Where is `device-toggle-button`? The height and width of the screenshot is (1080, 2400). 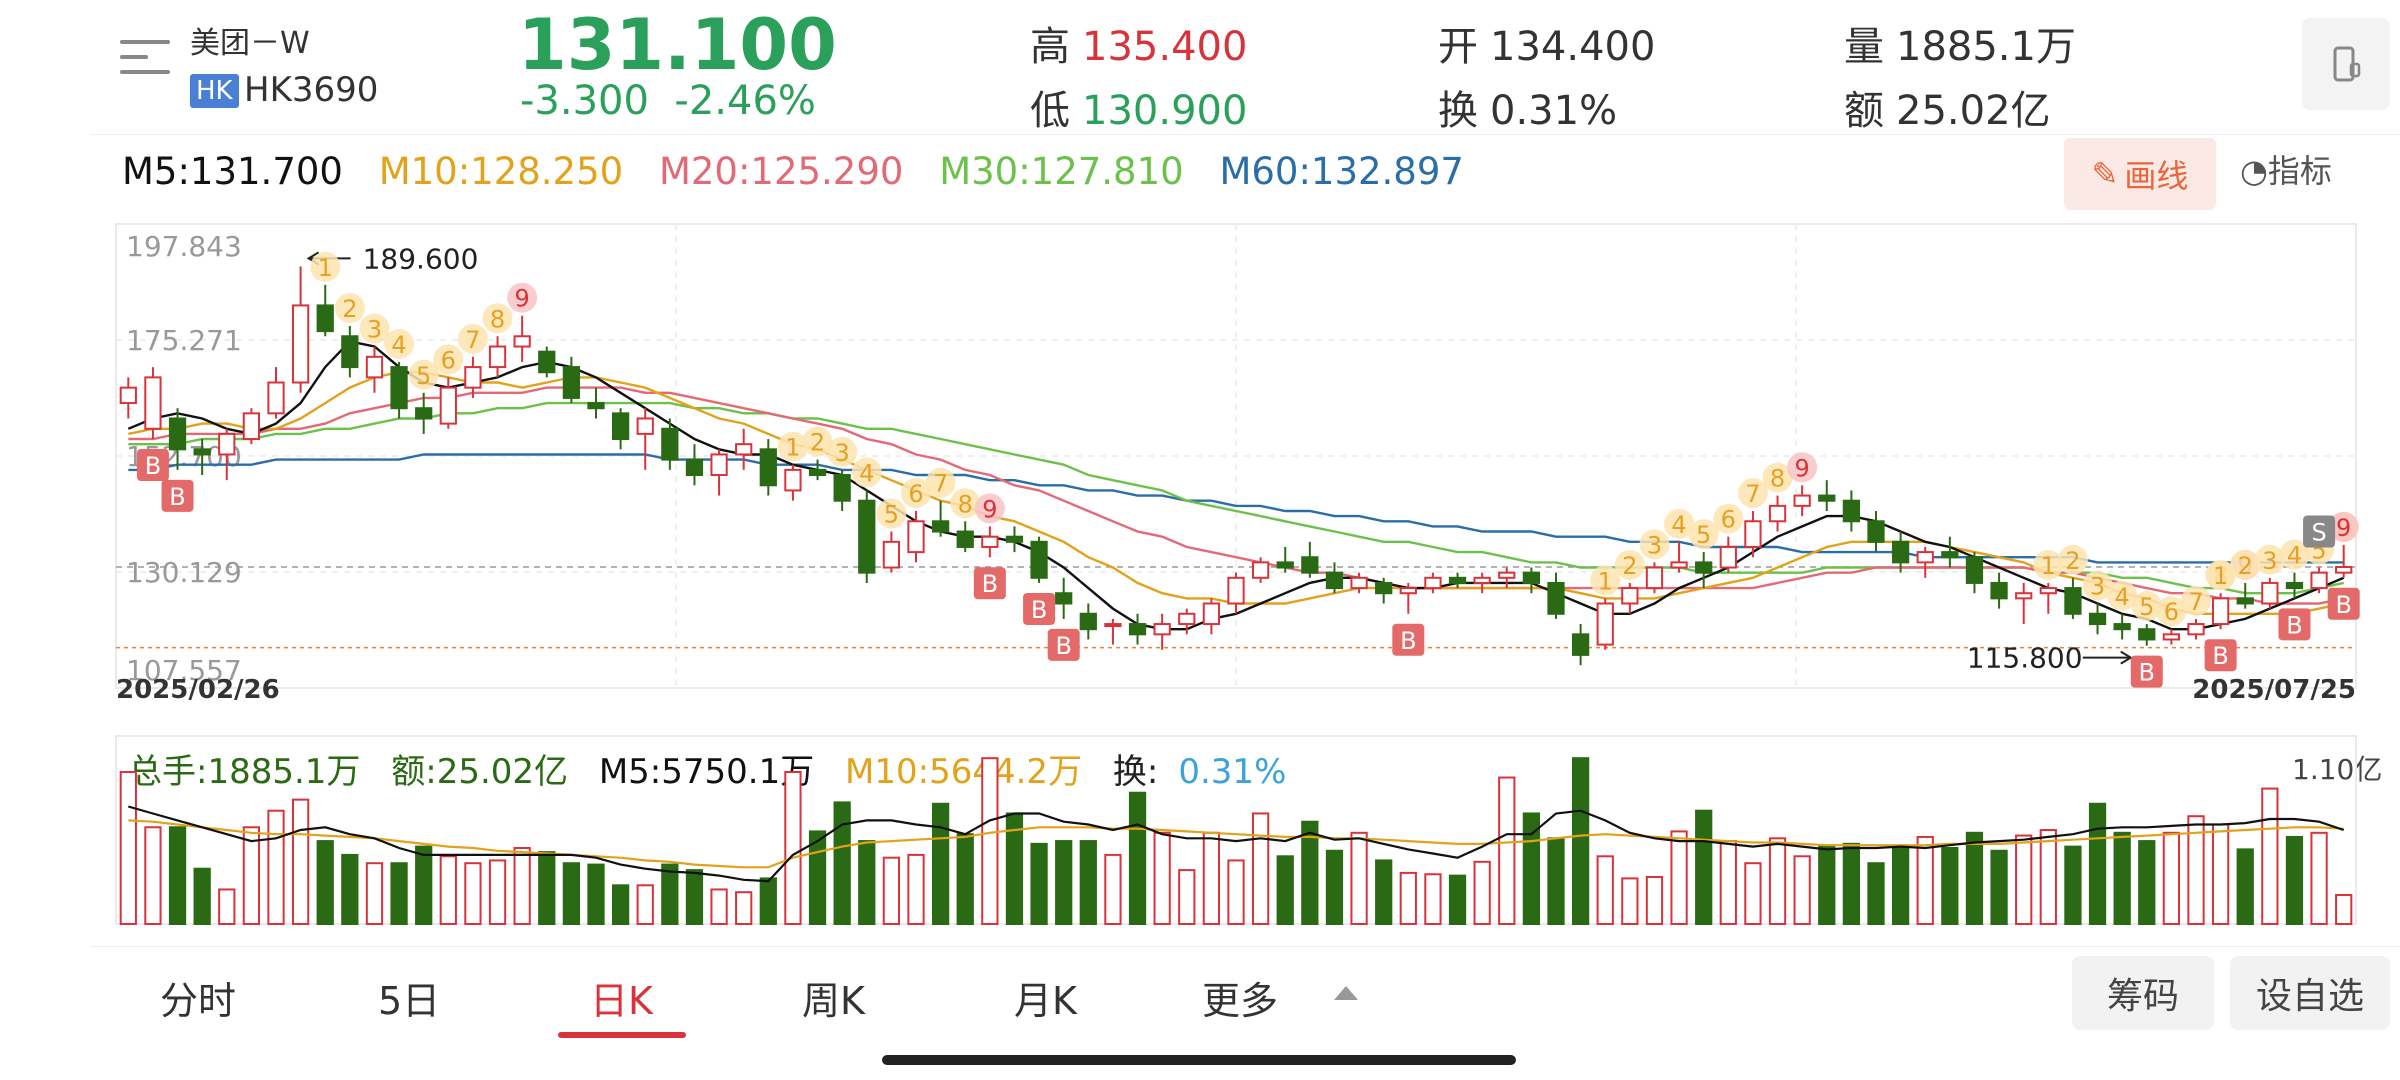
device-toggle-button is located at coordinates (2346, 64).